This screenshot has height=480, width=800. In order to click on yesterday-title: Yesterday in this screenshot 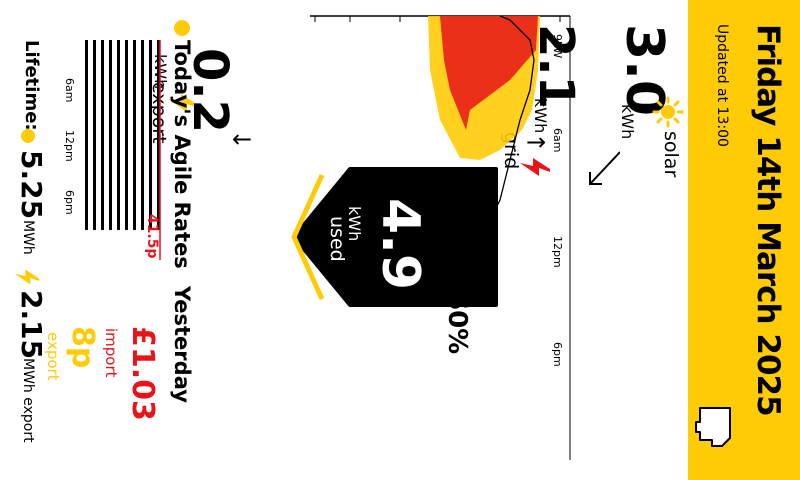, I will do `click(182, 344)`.